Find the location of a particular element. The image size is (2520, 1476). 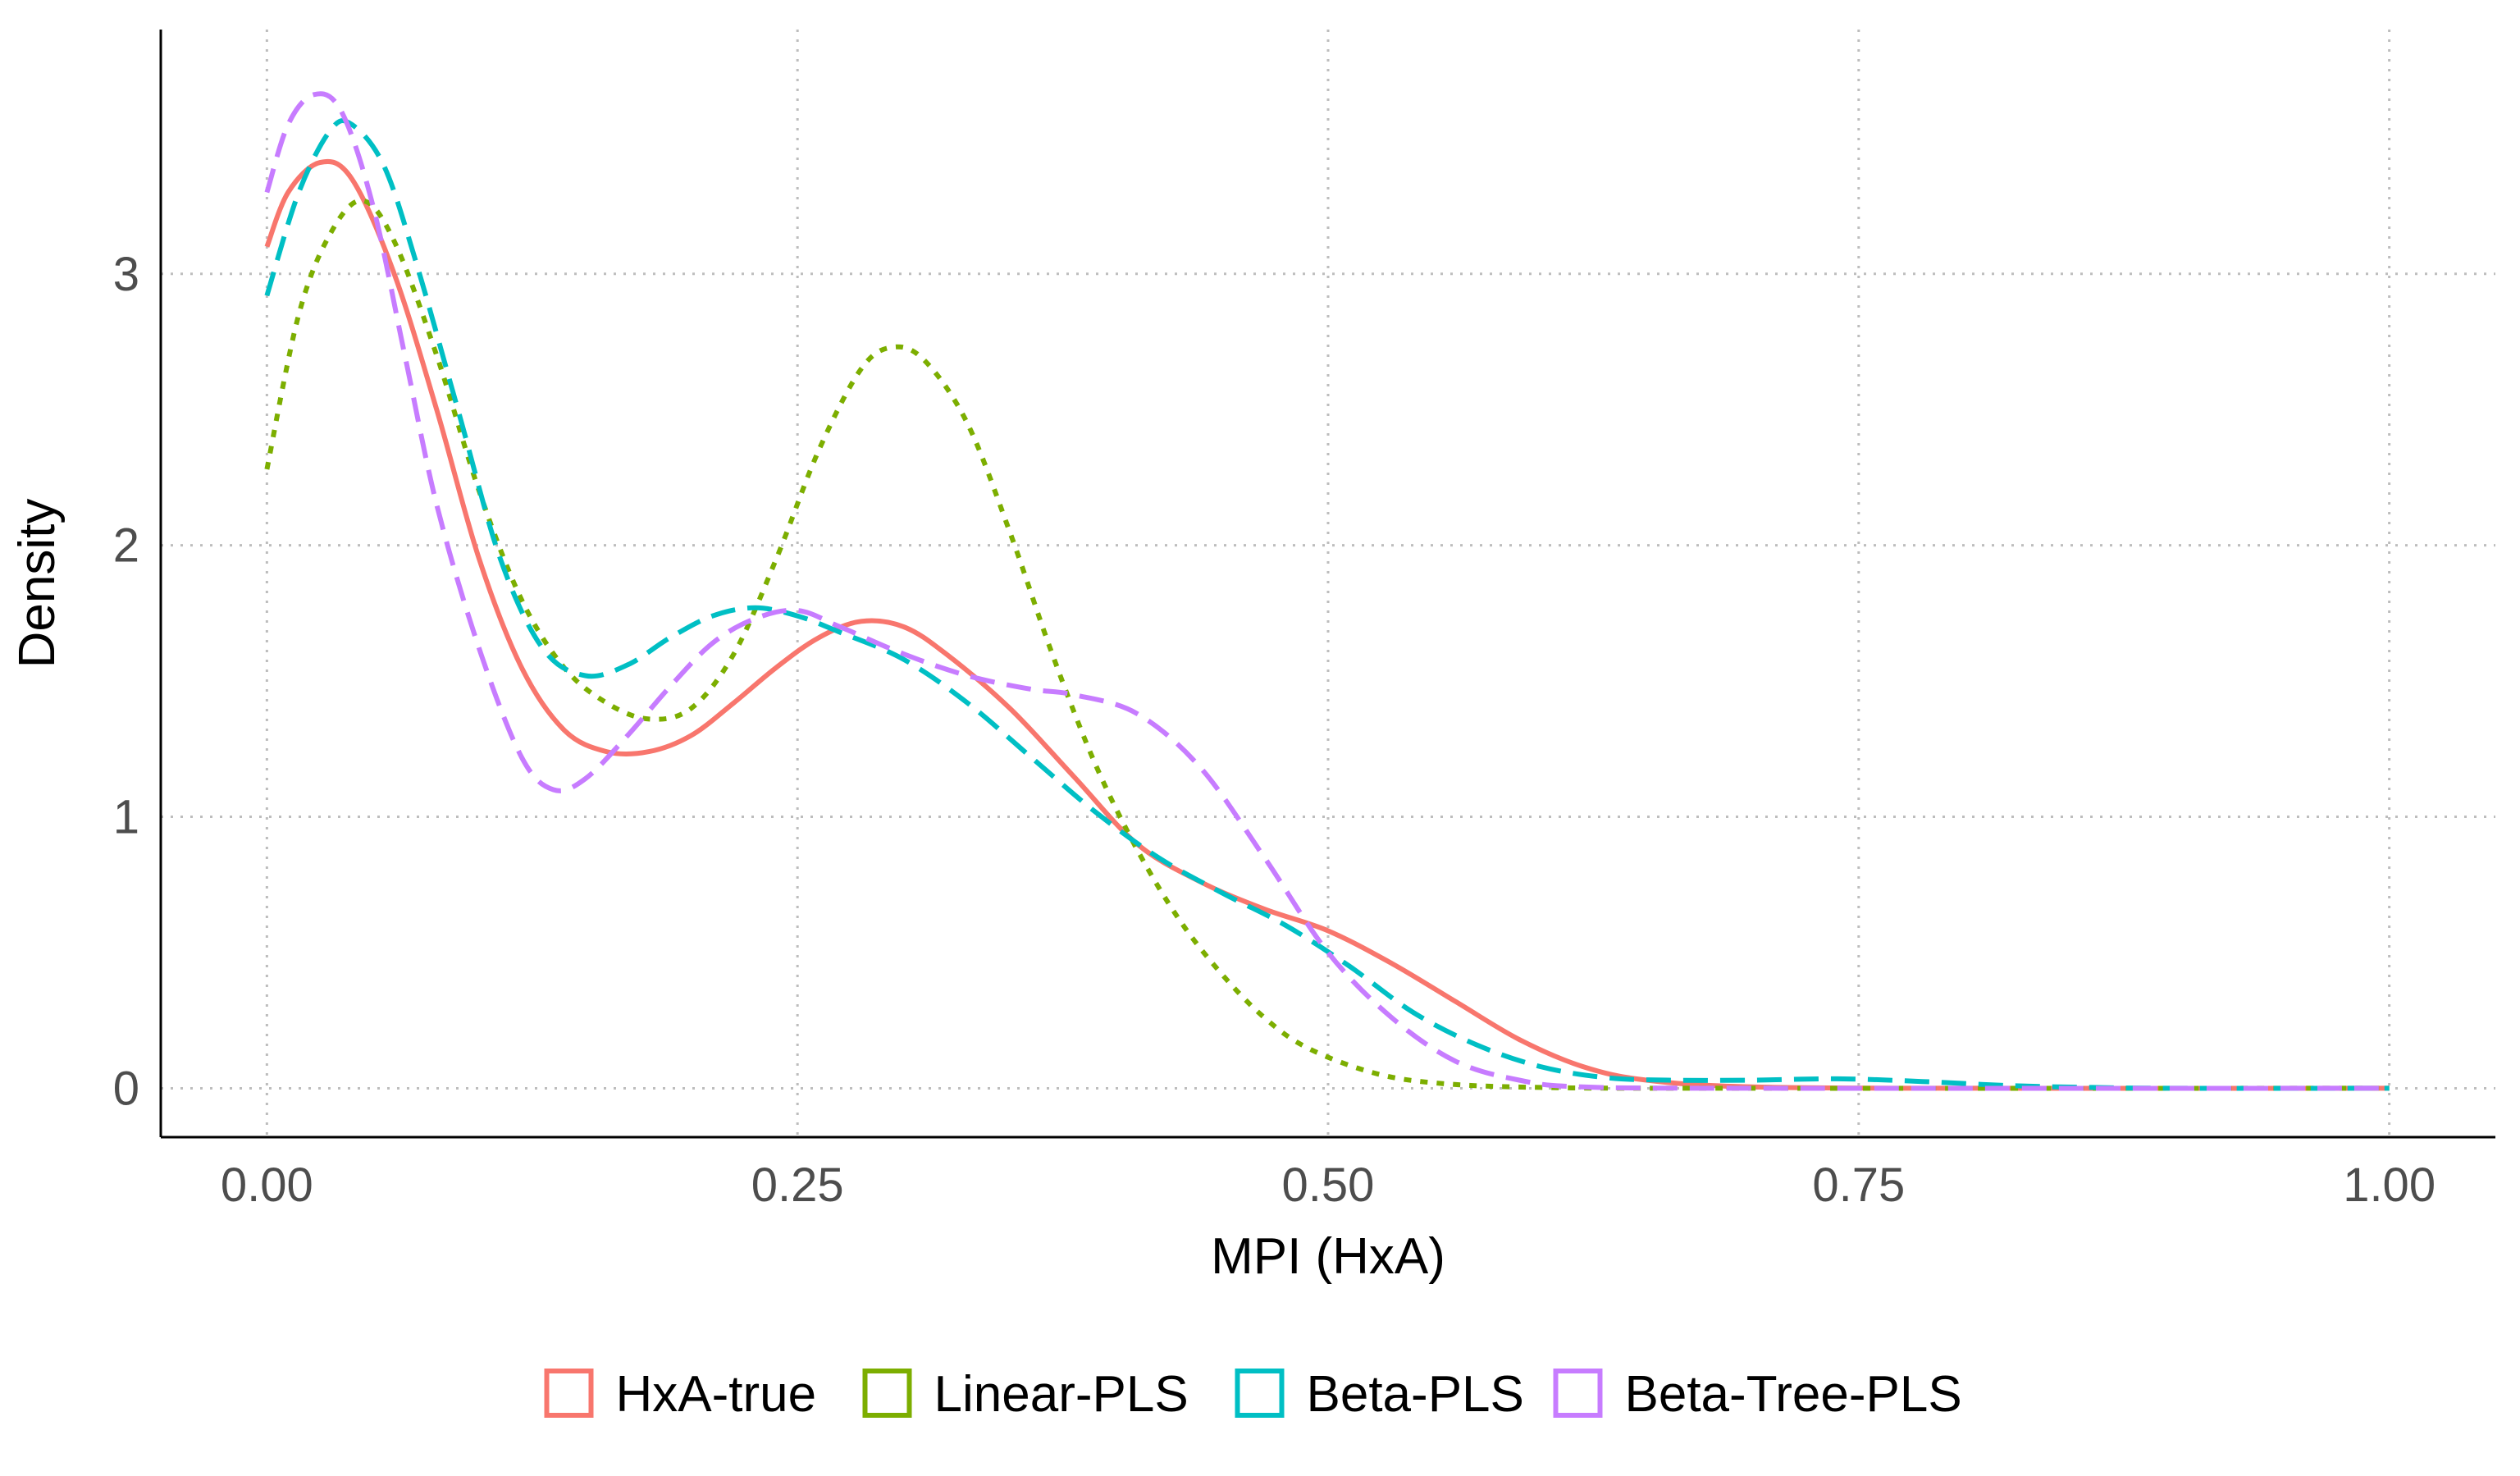

legend-swatch-beta-tree-pls is located at coordinates (1578, 1393).